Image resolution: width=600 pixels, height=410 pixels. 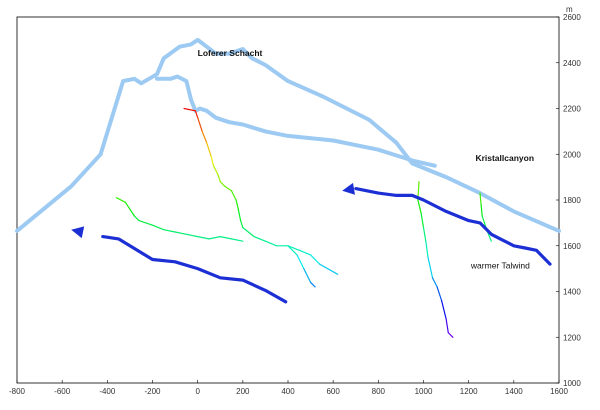 What do you see at coordinates (424, 391) in the screenshot?
I see `x-tick-label: 1000` at bounding box center [424, 391].